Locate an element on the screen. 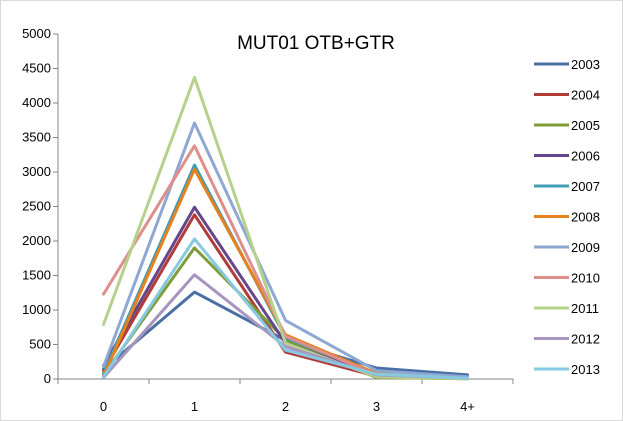 Image resolution: width=623 pixels, height=421 pixels. legend-label-2009: 2009 is located at coordinates (585, 247).